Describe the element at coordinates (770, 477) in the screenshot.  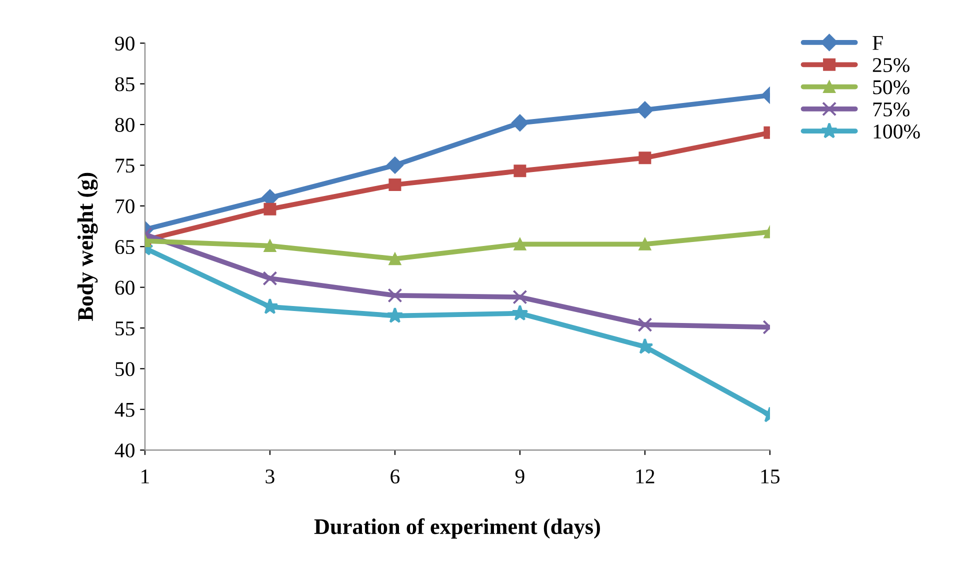
I see `x-tick-label: 15` at that location.